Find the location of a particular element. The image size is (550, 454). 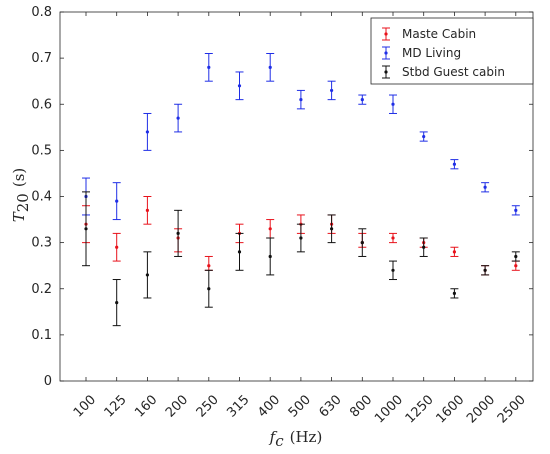

y-tick-label: 0 is located at coordinates (48, 381).